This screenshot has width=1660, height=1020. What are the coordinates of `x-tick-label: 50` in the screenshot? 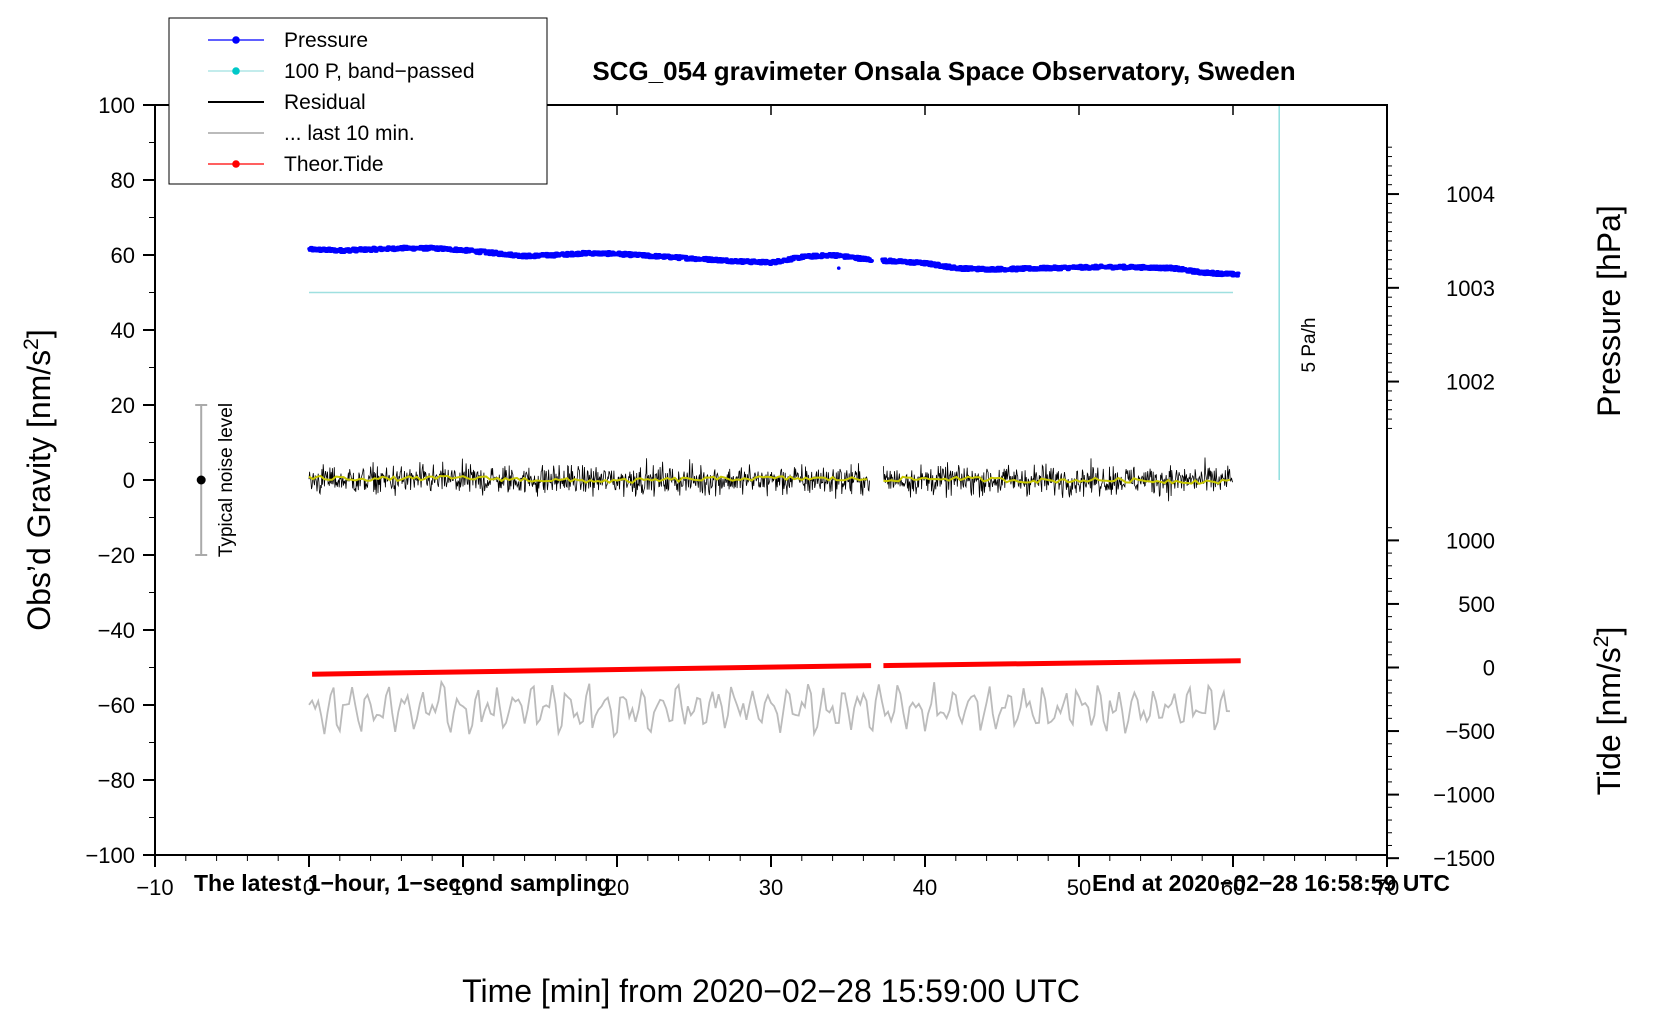 It's located at (1079, 887).